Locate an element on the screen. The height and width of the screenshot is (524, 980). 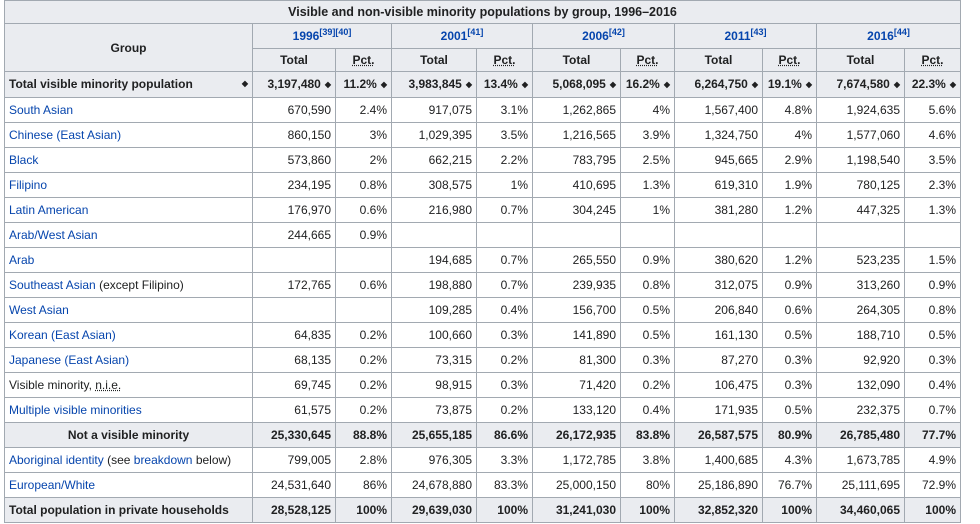
year-link-1996: 1996 is located at coordinates (306, 36).